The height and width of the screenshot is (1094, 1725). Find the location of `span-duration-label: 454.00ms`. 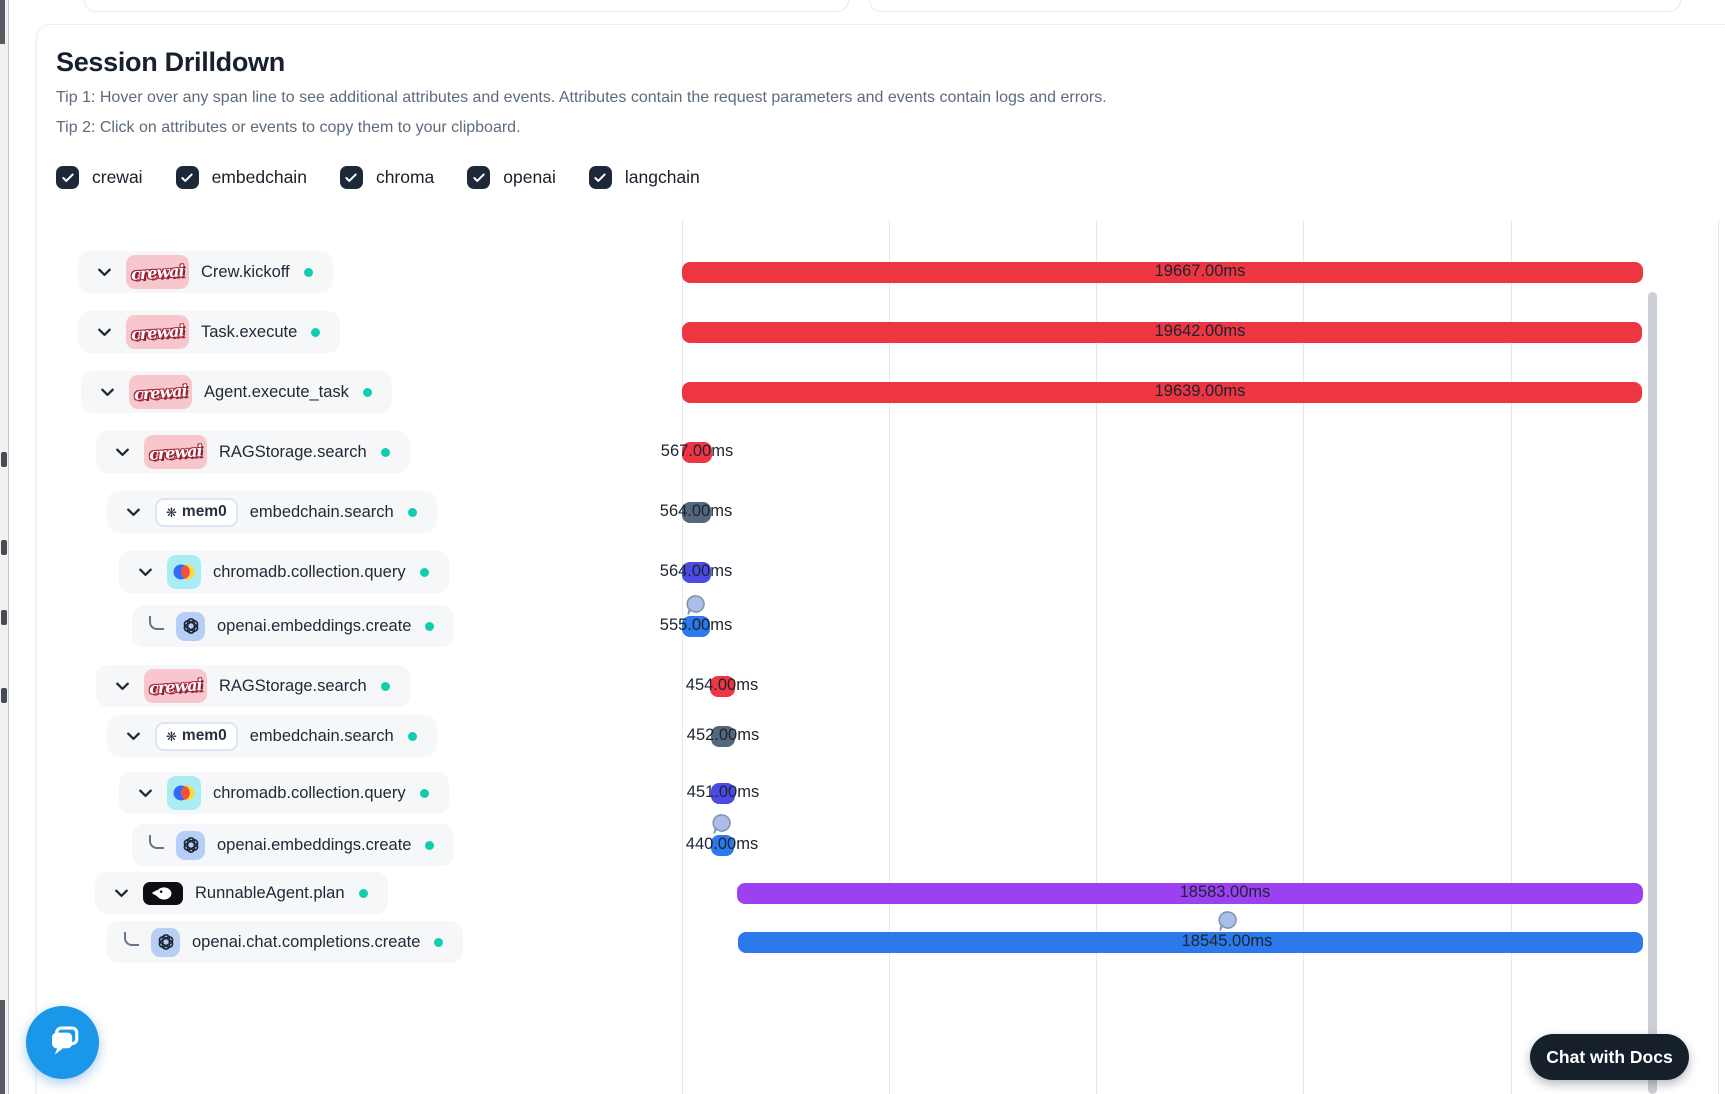

span-duration-label: 454.00ms is located at coordinates (722, 685).